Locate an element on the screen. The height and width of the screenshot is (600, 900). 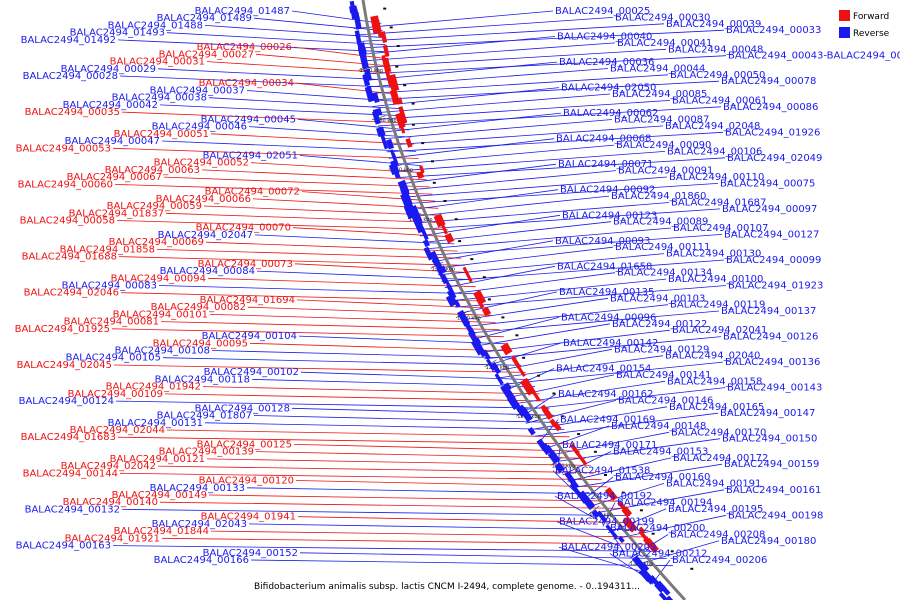
gene-label: BALAC2494_00111 is located at coordinates (662, 247).